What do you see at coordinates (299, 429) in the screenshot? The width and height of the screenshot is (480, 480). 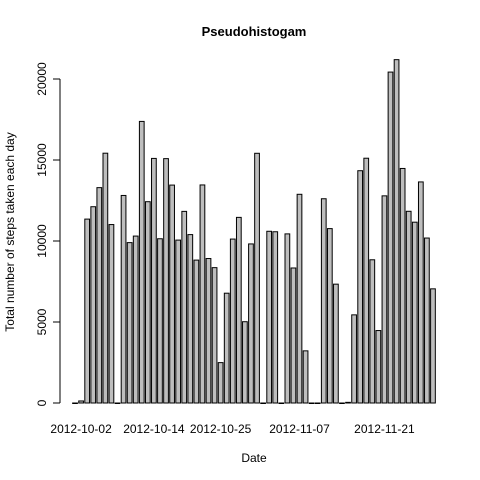 I see `x-tick-label: 2012-11-07` at bounding box center [299, 429].